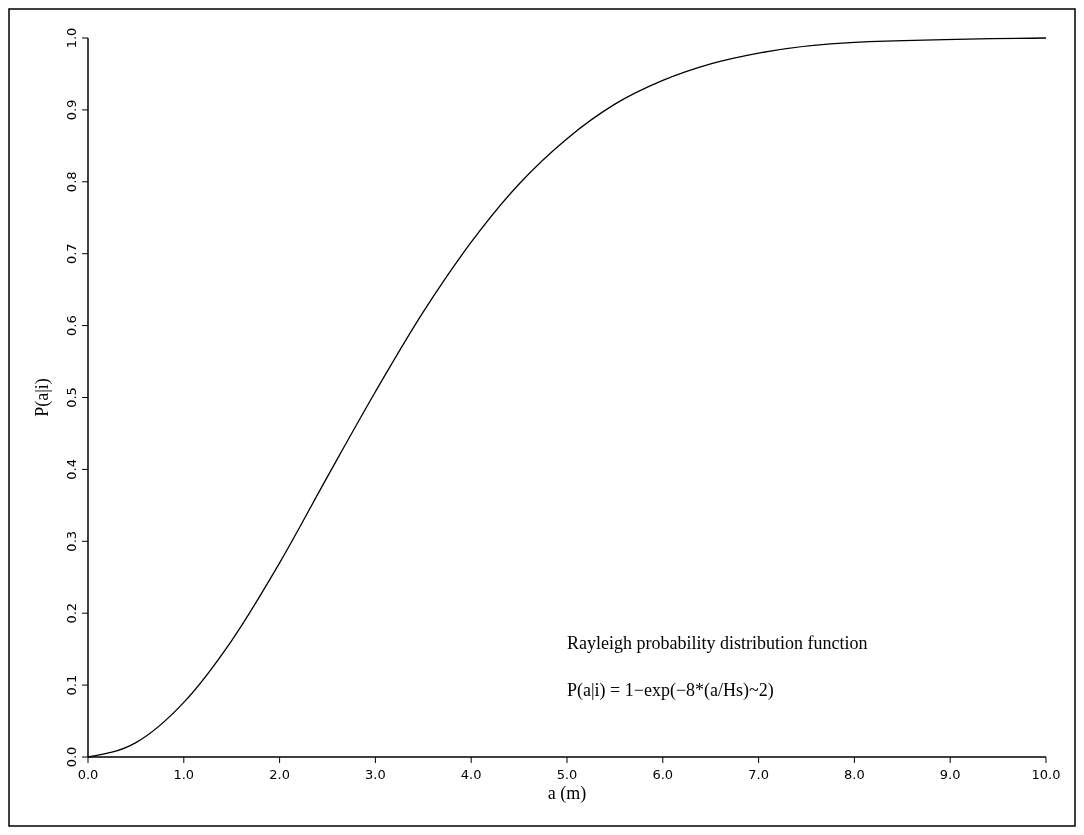 This screenshot has width=1084, height=835. Describe the element at coordinates (71, 757) in the screenshot. I see `y-tick-label: 0.0` at that location.